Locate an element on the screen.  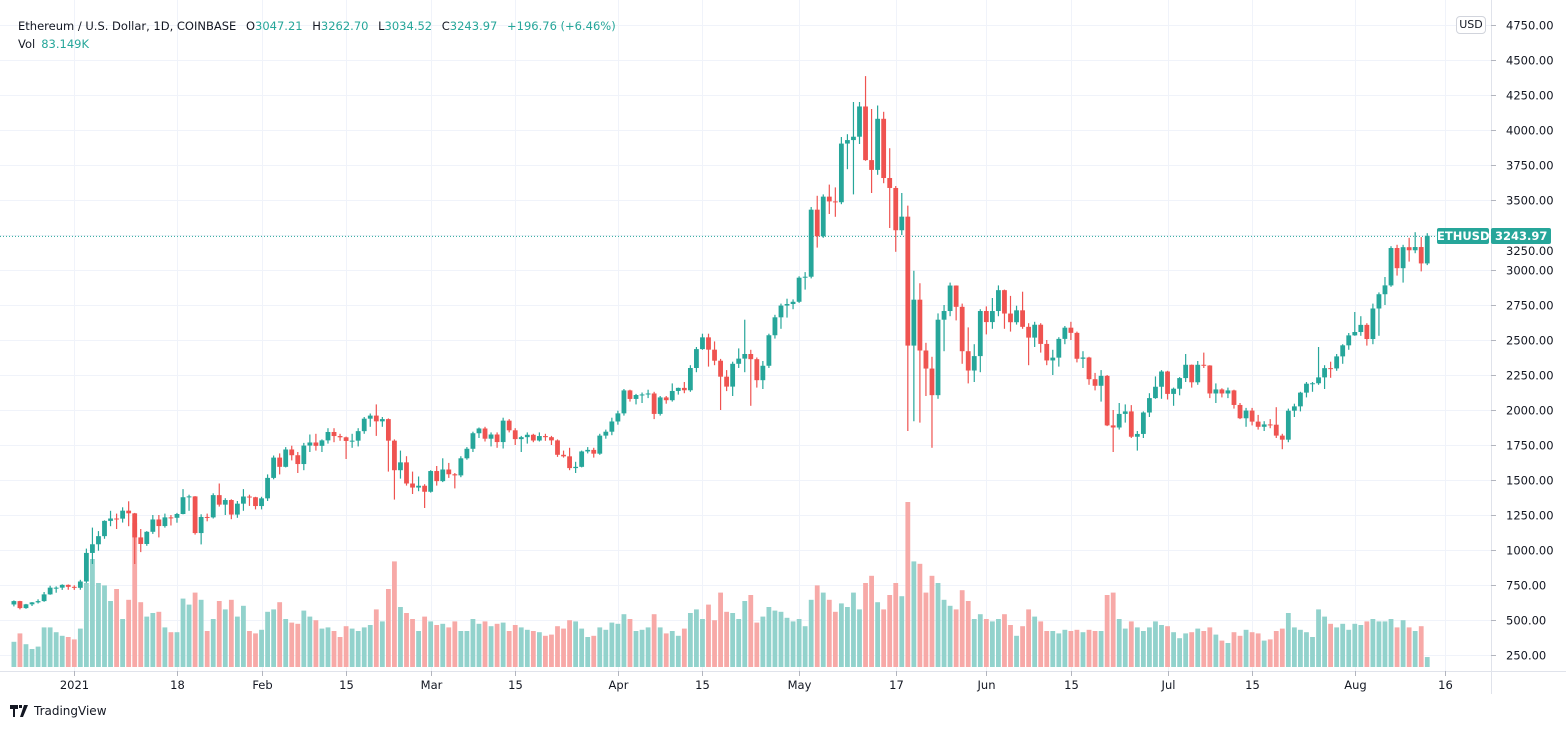
currency-badge: USD is located at coordinates (1471, 25).